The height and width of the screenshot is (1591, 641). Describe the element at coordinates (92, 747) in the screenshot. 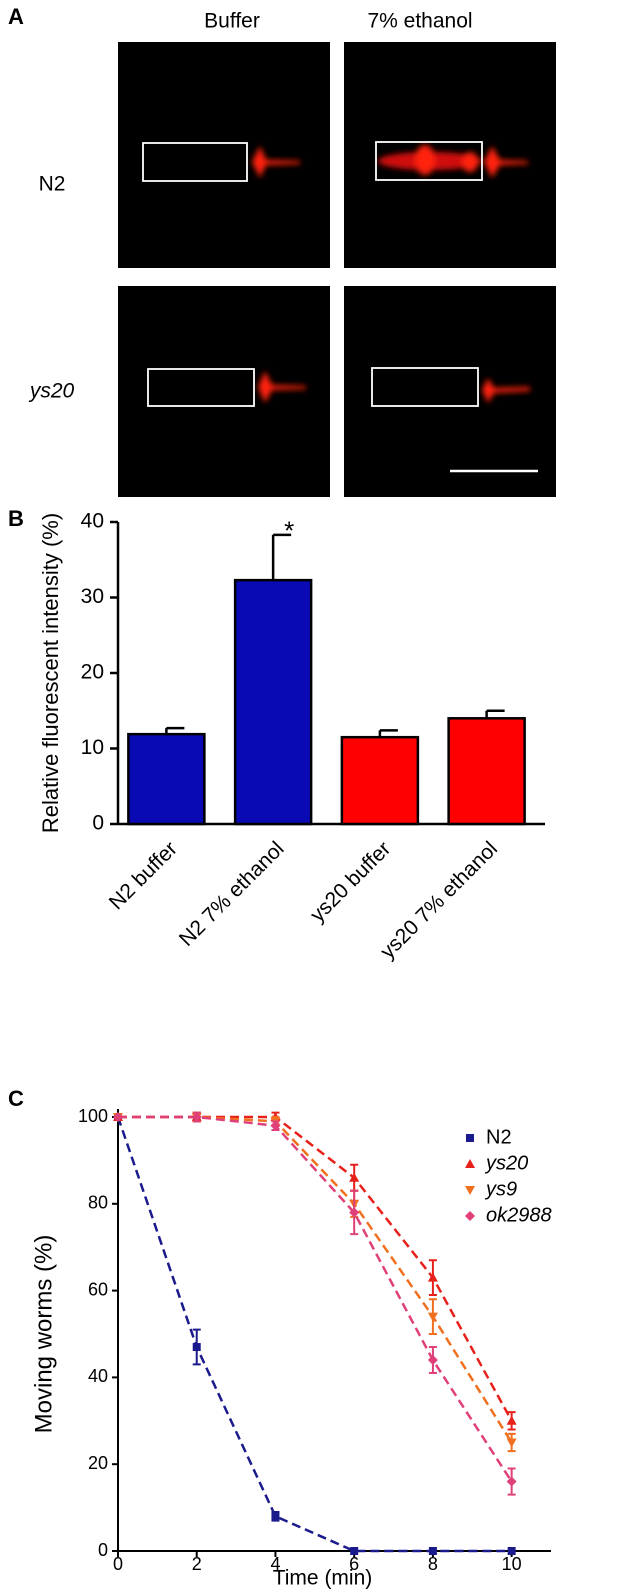

I see `y-tick-label: 10` at that location.